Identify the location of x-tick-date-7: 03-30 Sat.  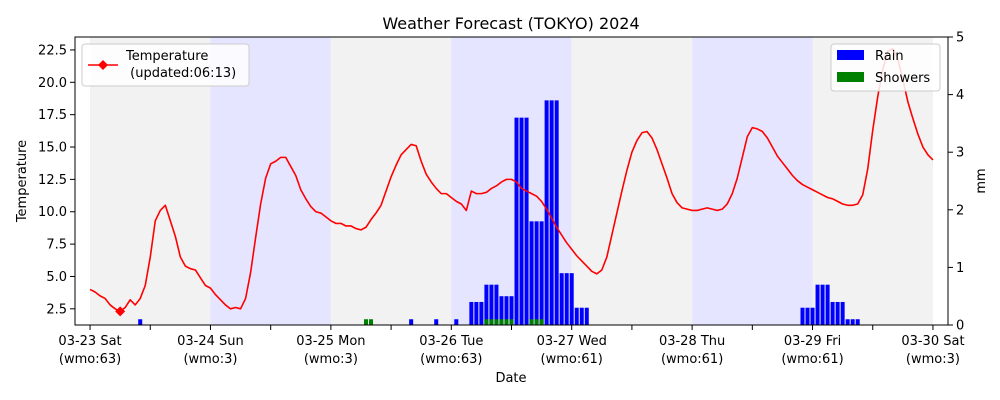
(932, 341).